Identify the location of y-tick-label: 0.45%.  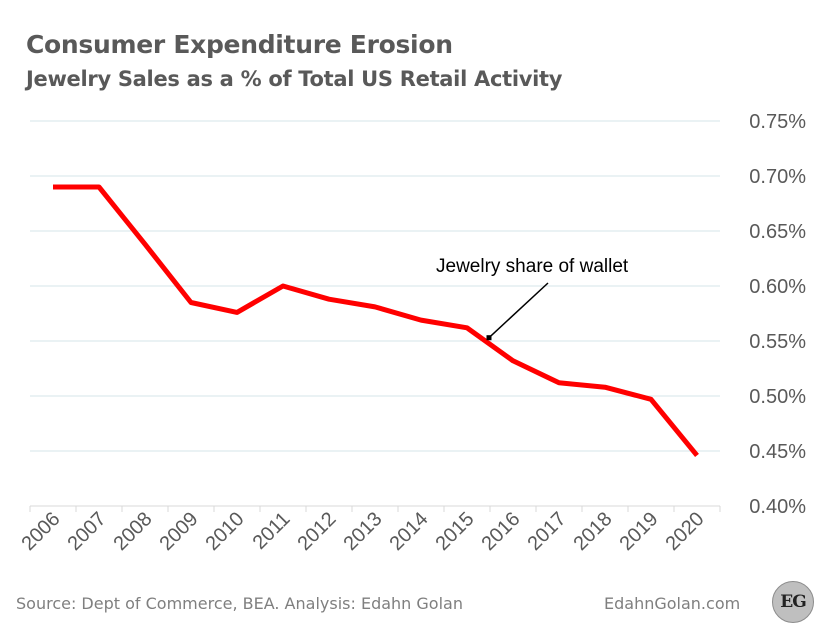
(777, 452).